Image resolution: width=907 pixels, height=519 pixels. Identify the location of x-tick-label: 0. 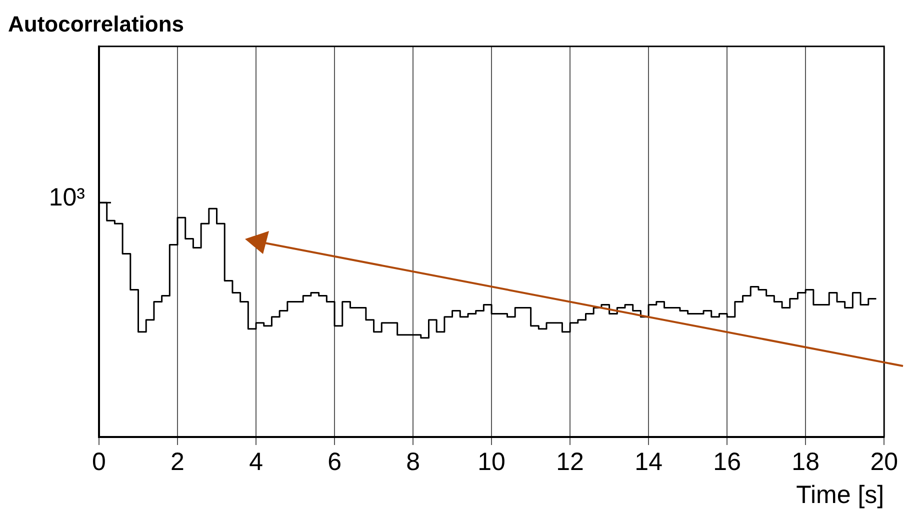
(99, 462).